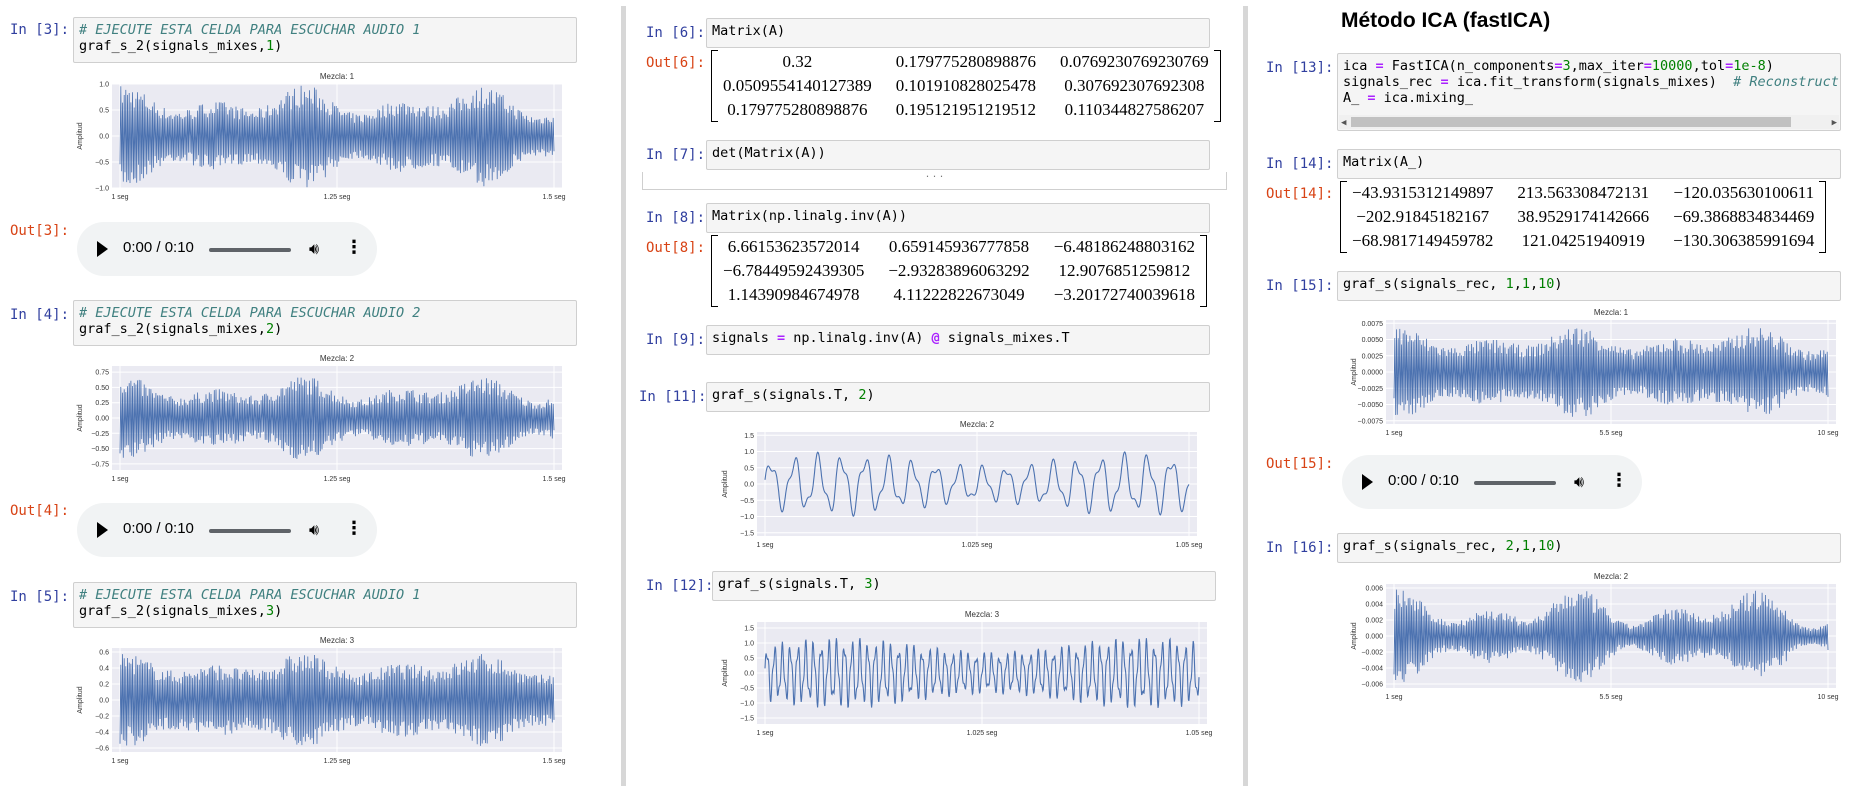 The image size is (1851, 788). I want to click on y-tick-label: 1.5, so click(749, 436).